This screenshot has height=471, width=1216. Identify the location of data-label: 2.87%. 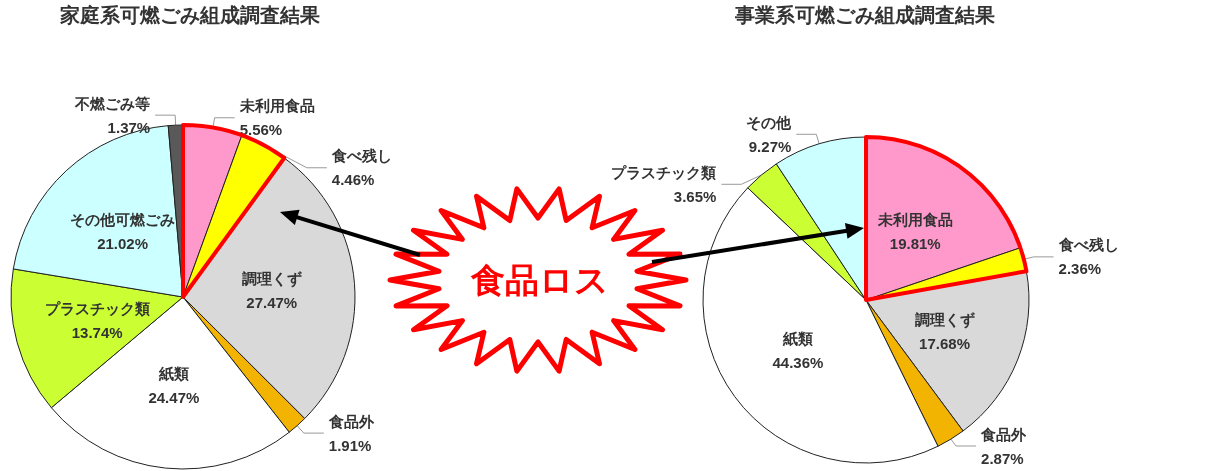
(1002, 458).